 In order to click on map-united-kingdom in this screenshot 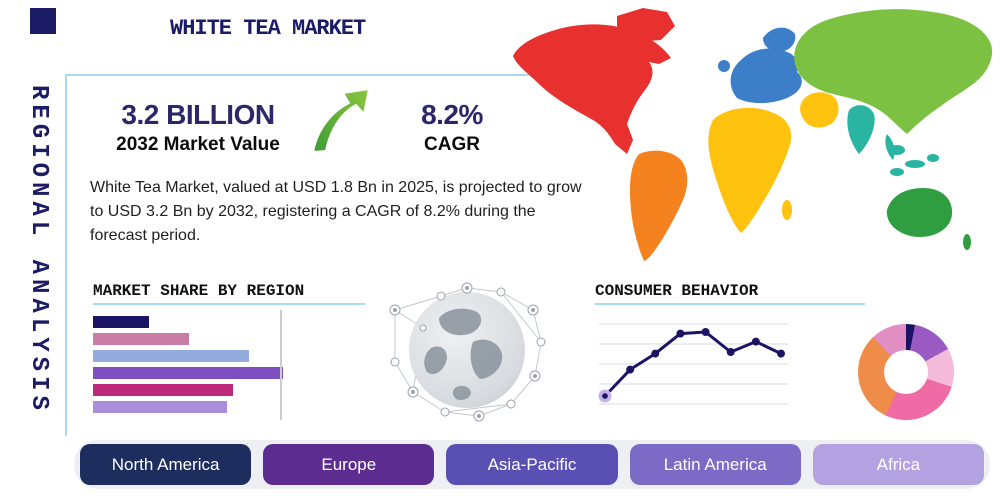, I will do `click(724, 66)`.